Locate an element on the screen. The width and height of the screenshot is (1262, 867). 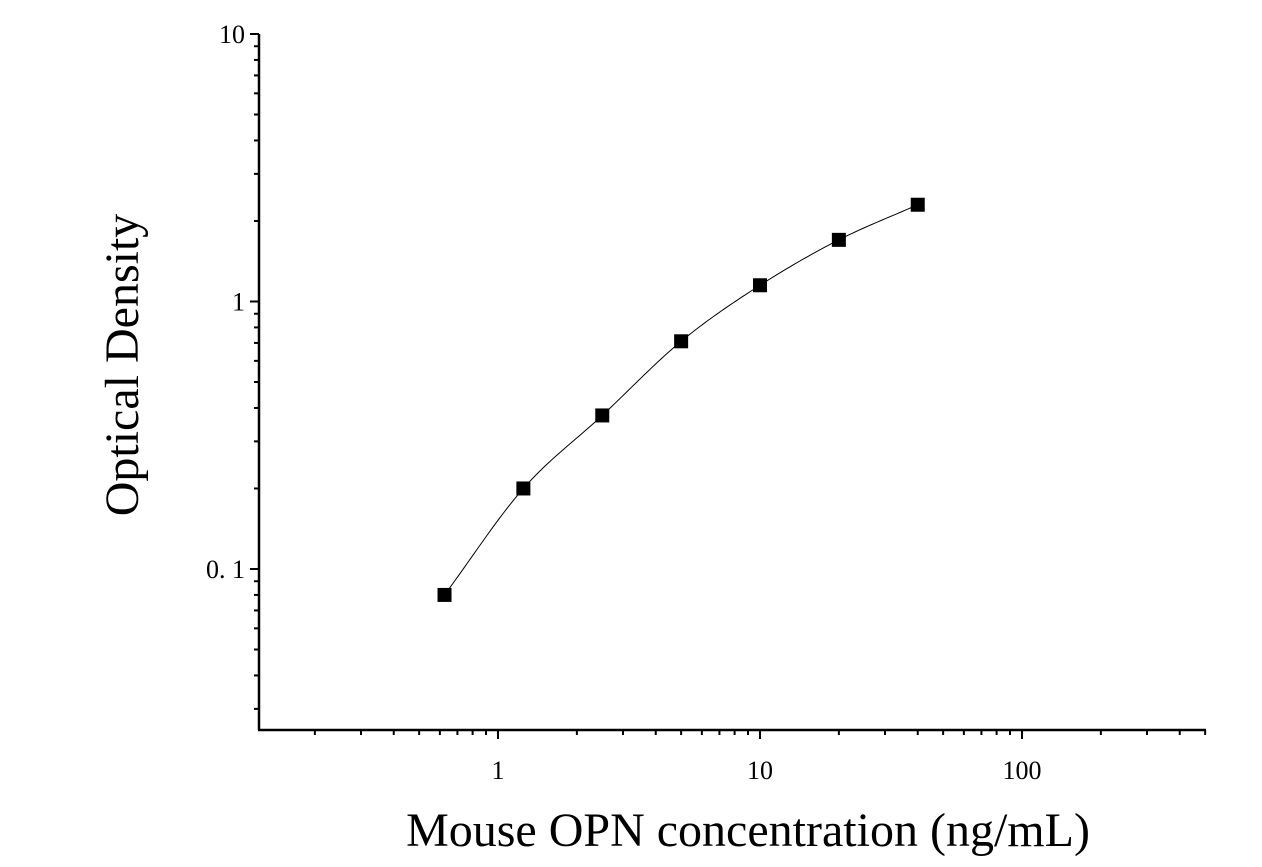
y-tick-label: 1 is located at coordinates (238, 302).